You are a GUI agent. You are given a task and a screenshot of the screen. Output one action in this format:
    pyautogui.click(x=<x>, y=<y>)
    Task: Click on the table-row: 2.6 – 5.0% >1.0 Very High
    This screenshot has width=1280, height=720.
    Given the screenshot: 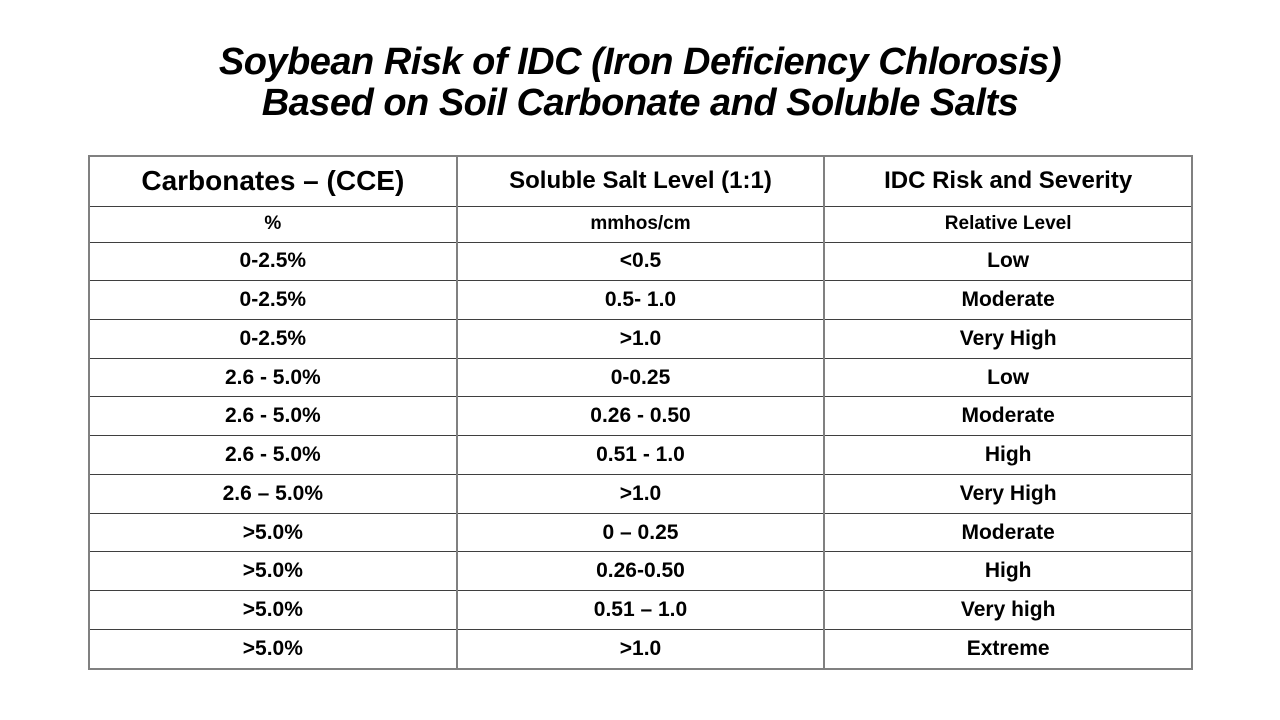 What is the action you would take?
    pyautogui.click(x=640, y=493)
    